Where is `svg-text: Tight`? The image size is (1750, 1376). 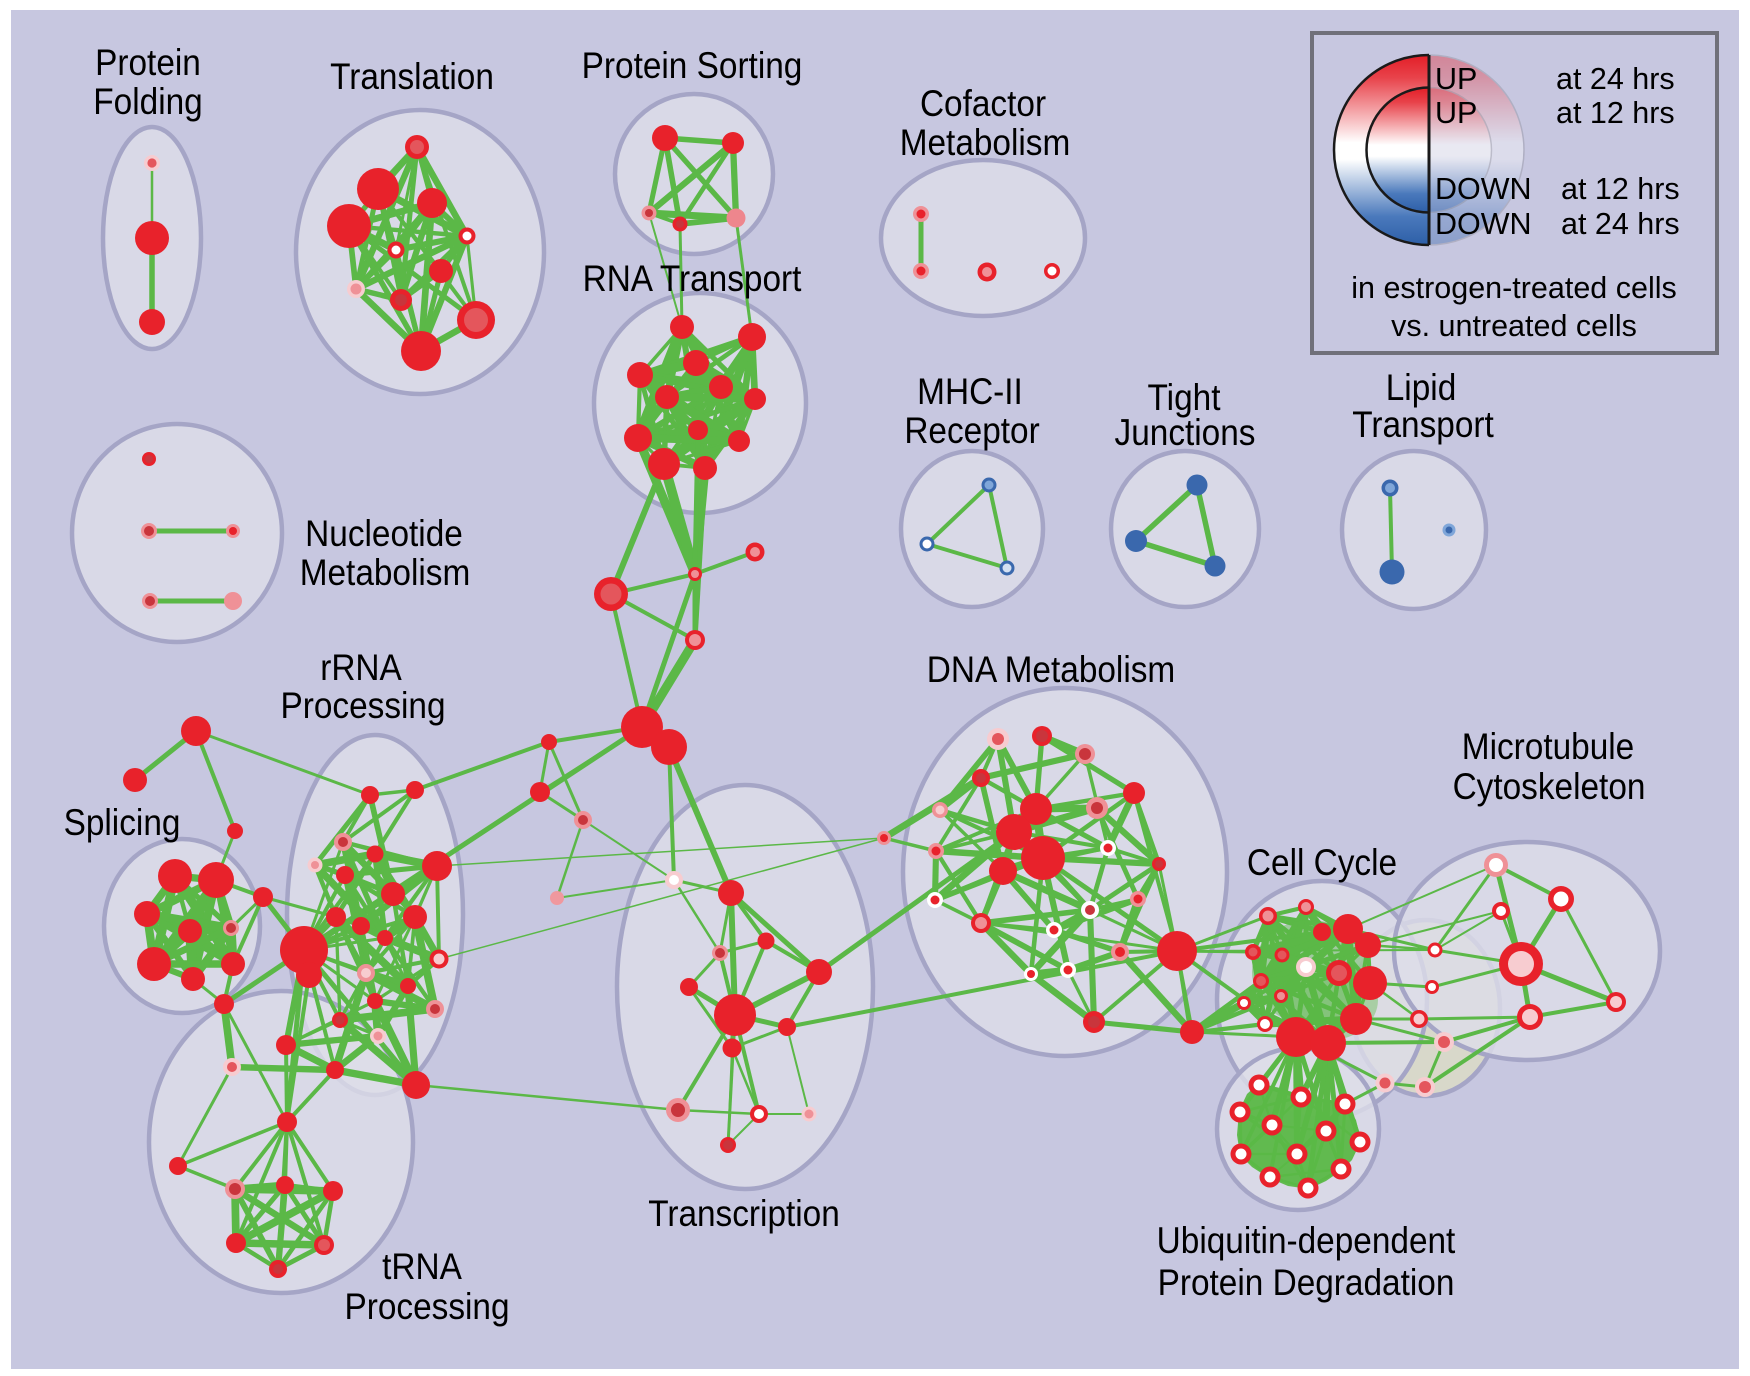 svg-text: Tight is located at coordinates (1184, 397).